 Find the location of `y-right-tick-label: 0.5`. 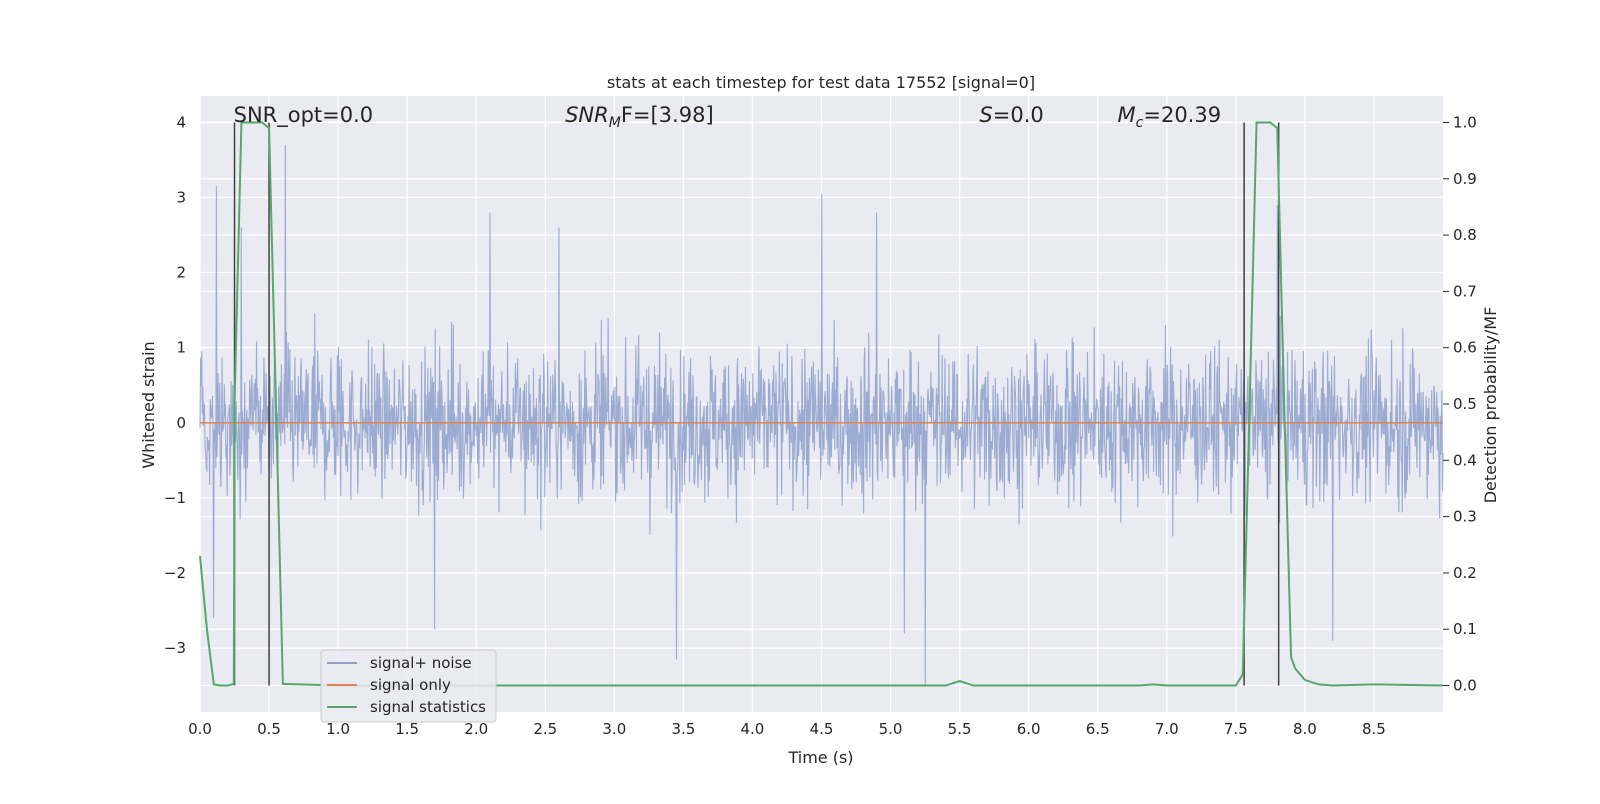

y-right-tick-label: 0.5 is located at coordinates (1465, 404).